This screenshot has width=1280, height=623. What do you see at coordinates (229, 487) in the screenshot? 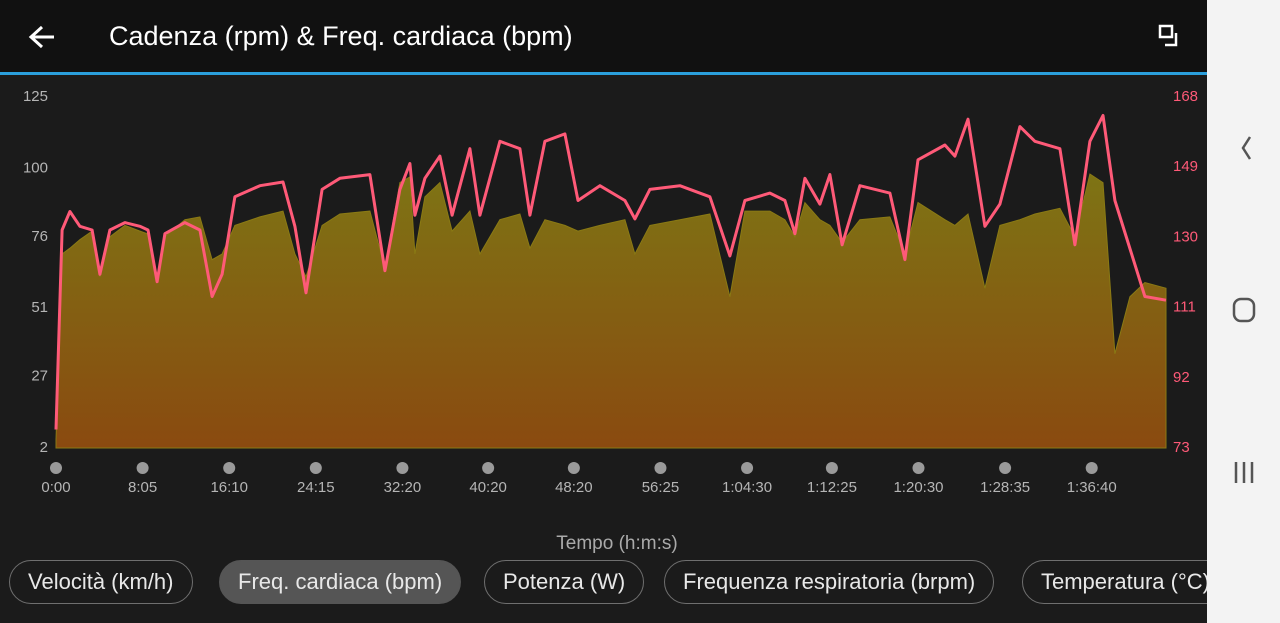
I see `x-tick-label: 16:10` at bounding box center [229, 487].